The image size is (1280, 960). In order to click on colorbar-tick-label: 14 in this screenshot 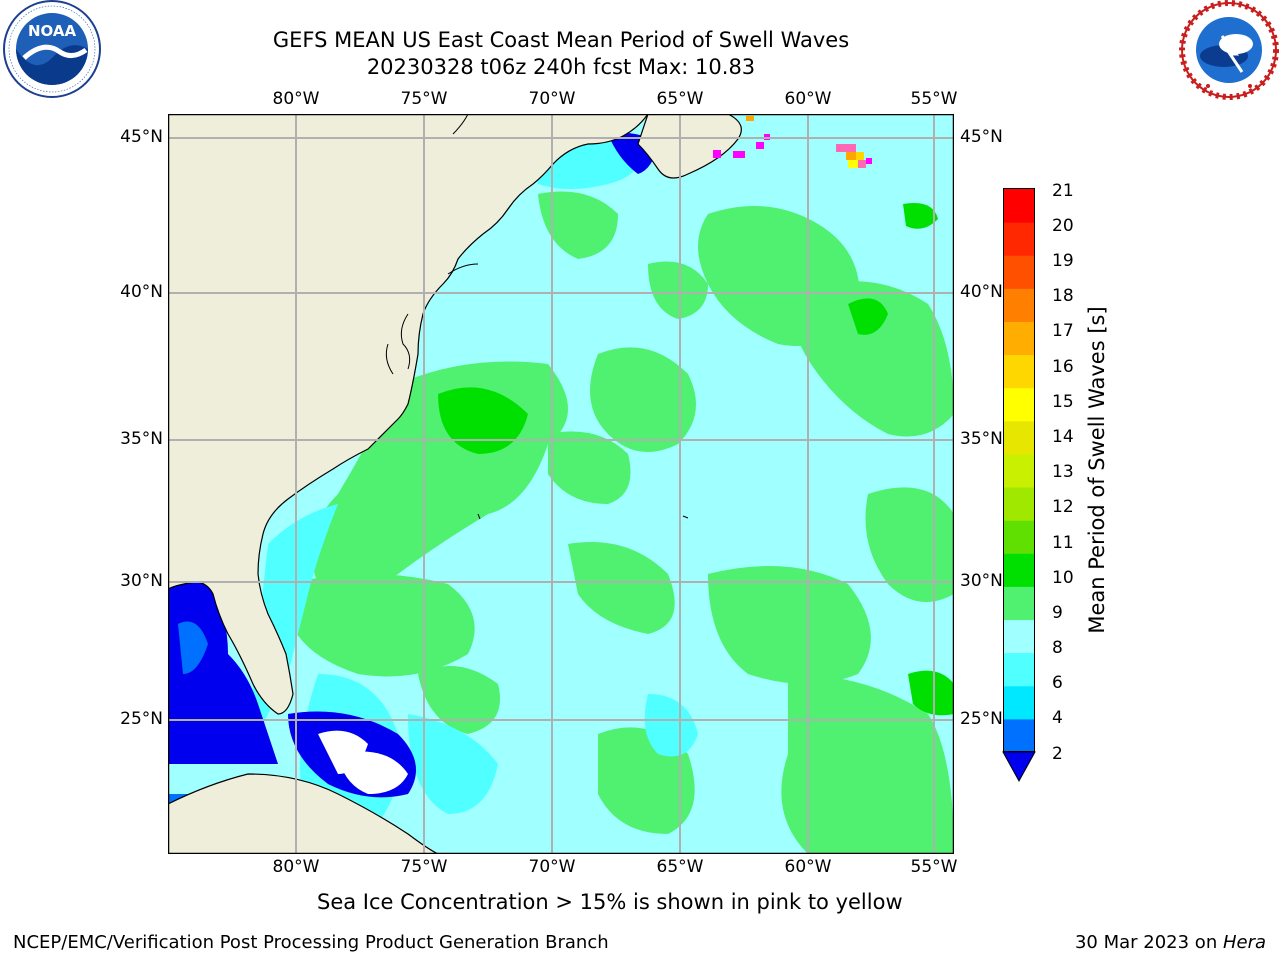, I will do `click(1063, 437)`.